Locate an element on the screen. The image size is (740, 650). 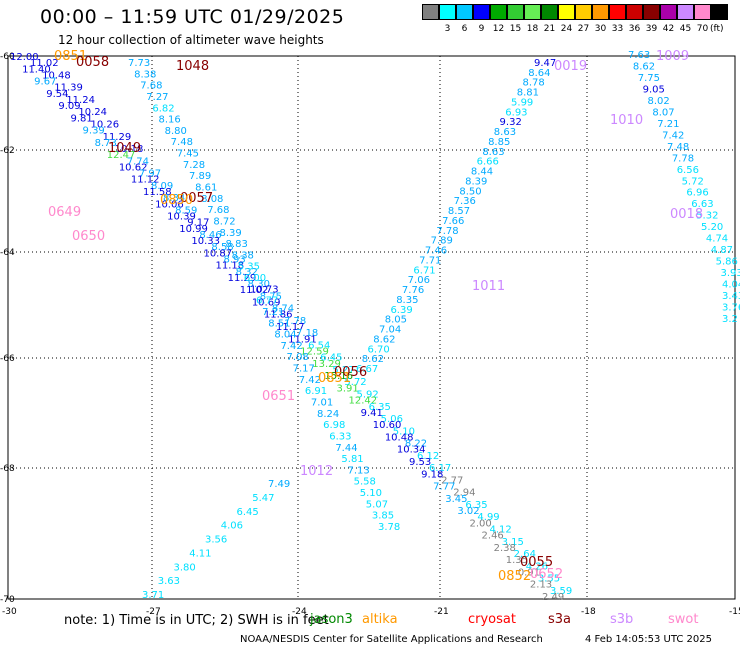
scale-label: 12 is located at coordinates (498, 29).